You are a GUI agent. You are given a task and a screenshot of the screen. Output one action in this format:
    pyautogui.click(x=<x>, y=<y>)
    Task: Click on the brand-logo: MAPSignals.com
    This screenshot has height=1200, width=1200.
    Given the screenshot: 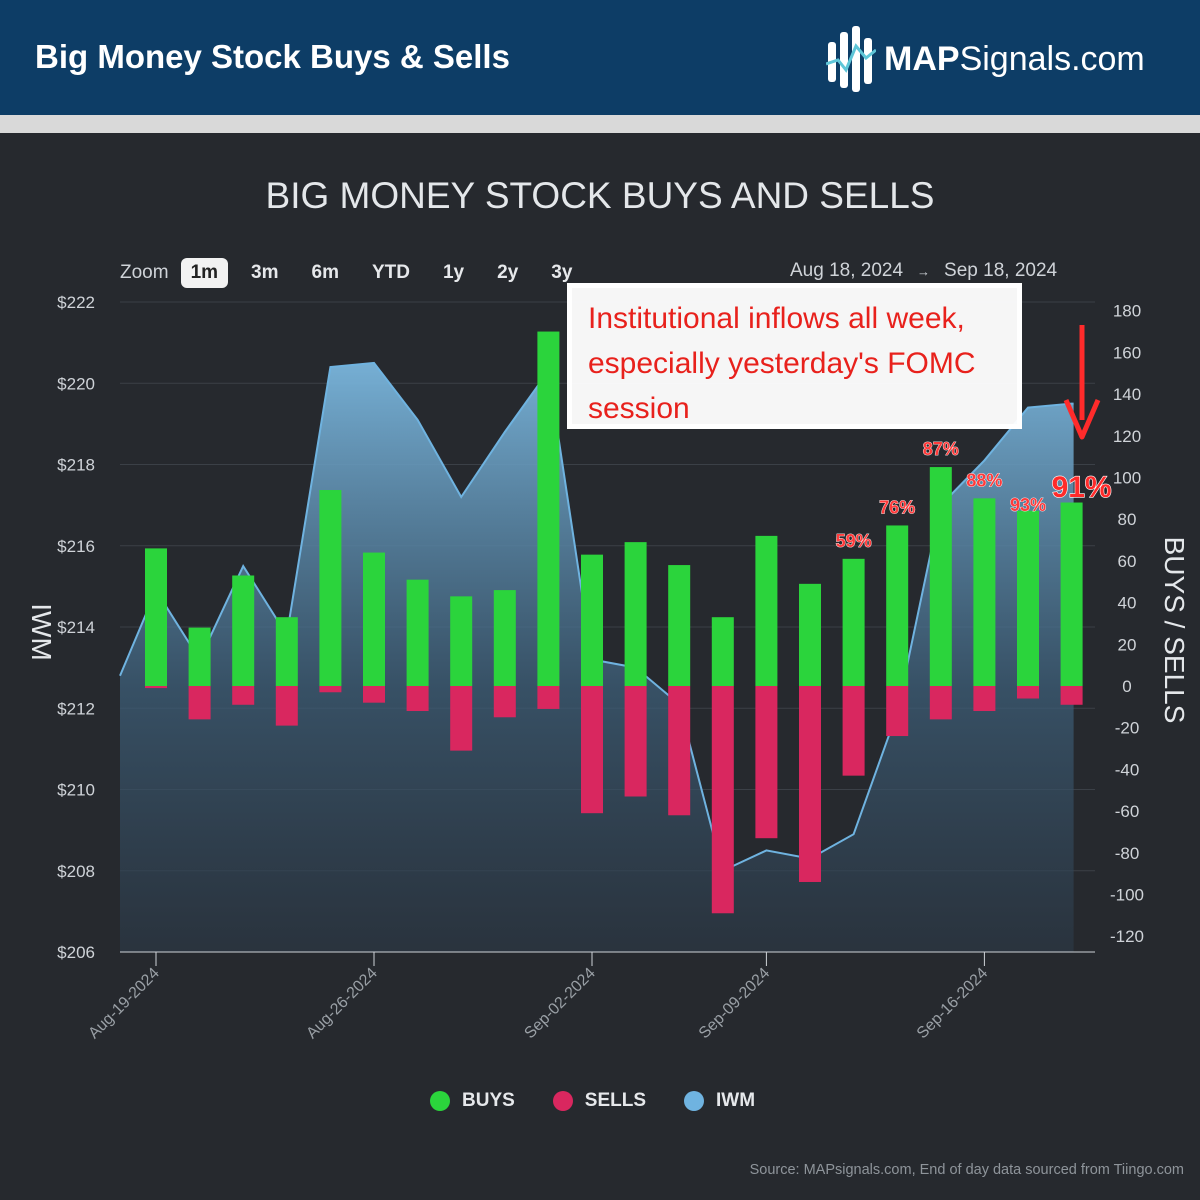 What is the action you would take?
    pyautogui.click(x=985, y=59)
    